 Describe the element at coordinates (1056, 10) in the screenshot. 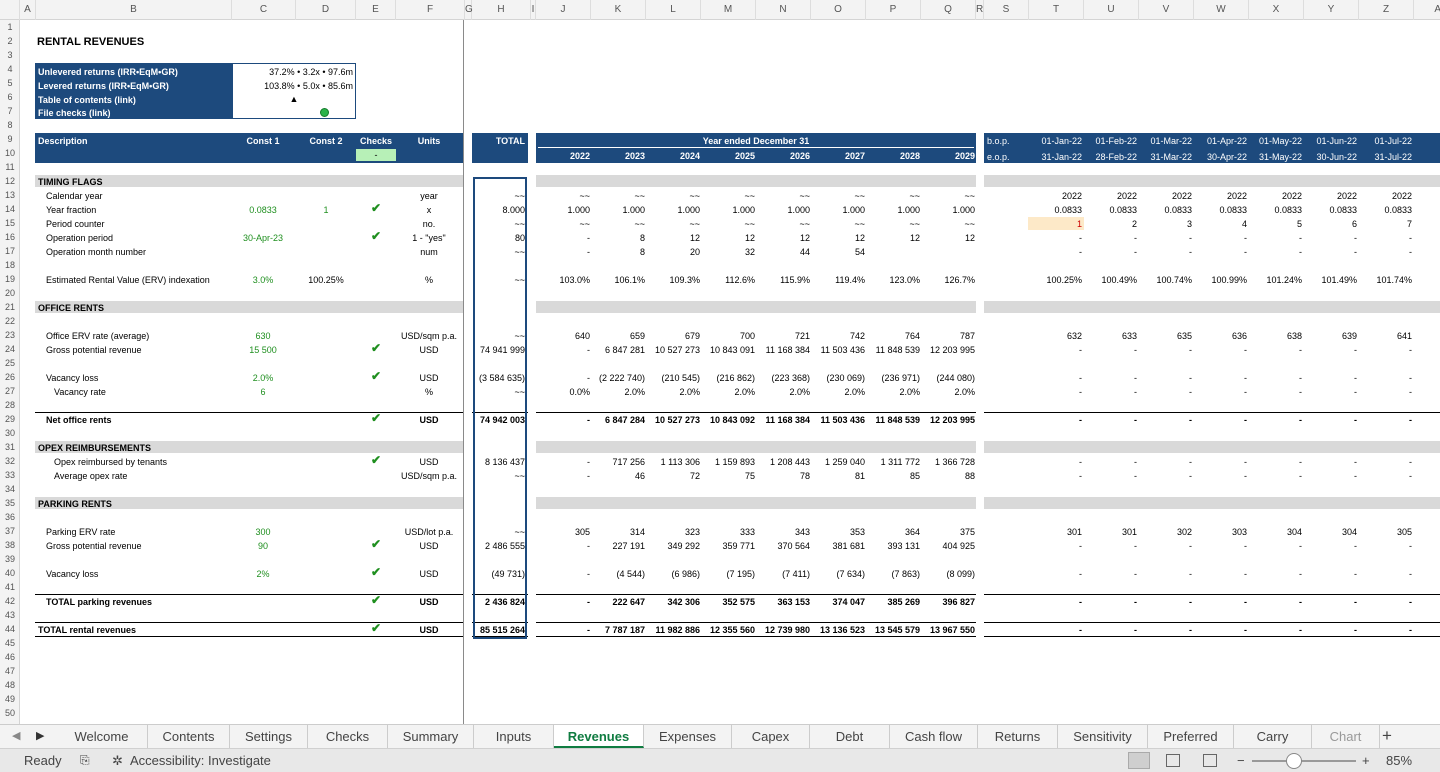

I see `column-header-t: T` at that location.